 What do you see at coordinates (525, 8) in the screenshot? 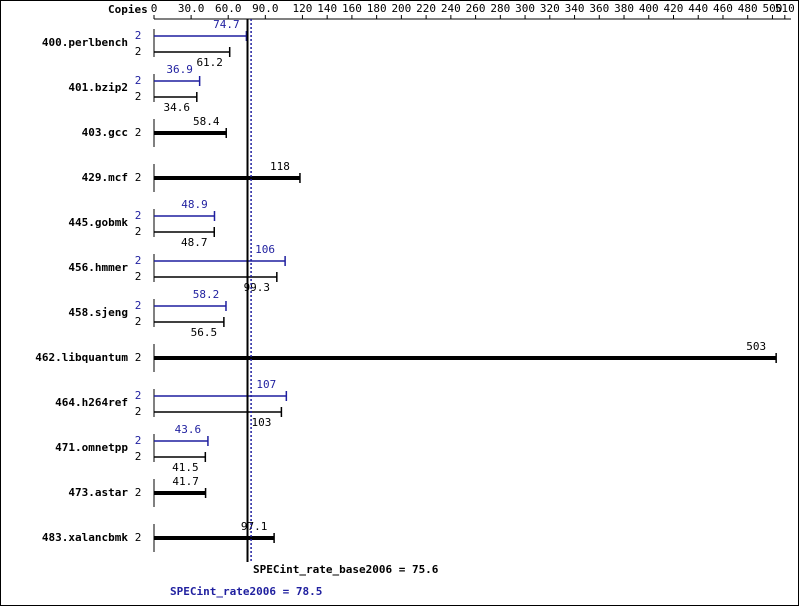
I see `x-tick-label: 300` at bounding box center [525, 8].